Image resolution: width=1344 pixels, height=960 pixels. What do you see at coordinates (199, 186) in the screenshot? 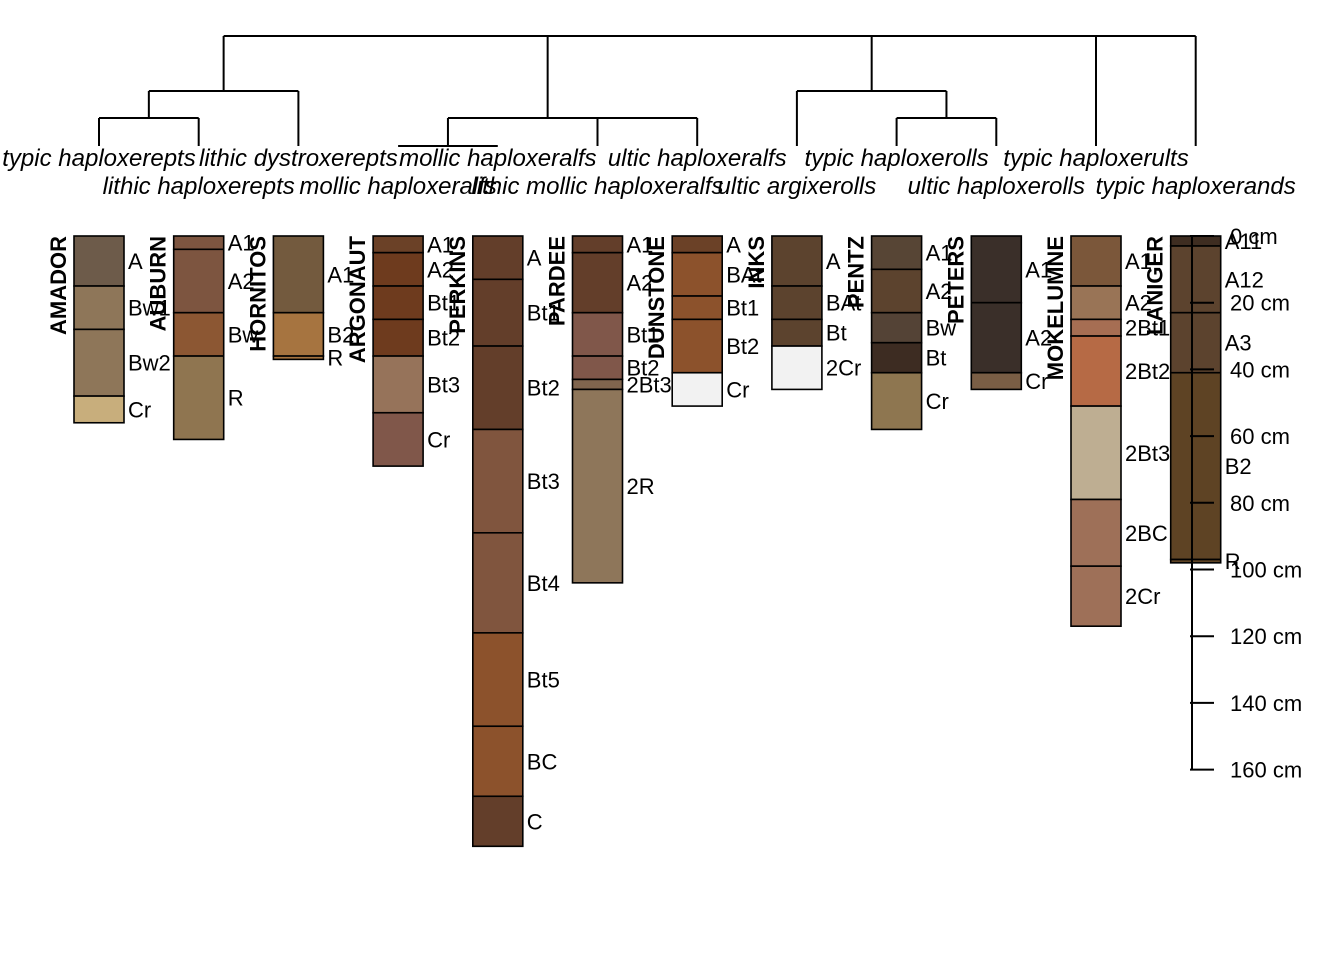
I see `taxon-label: lithic haploxerepts` at bounding box center [199, 186].